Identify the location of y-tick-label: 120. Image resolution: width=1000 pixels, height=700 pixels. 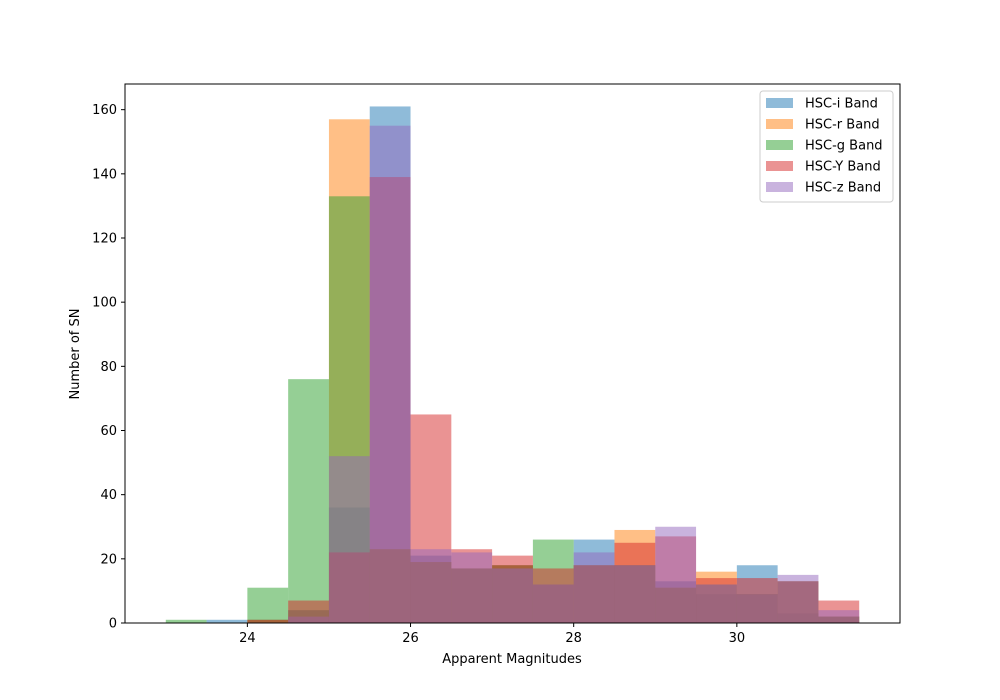
(104, 239).